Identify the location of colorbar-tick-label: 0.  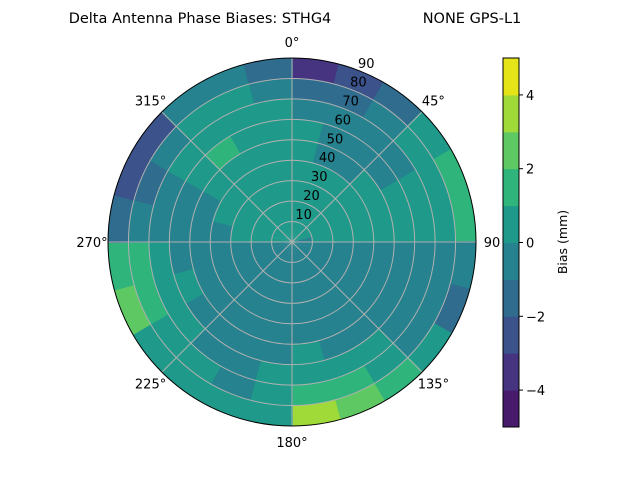
(530, 244).